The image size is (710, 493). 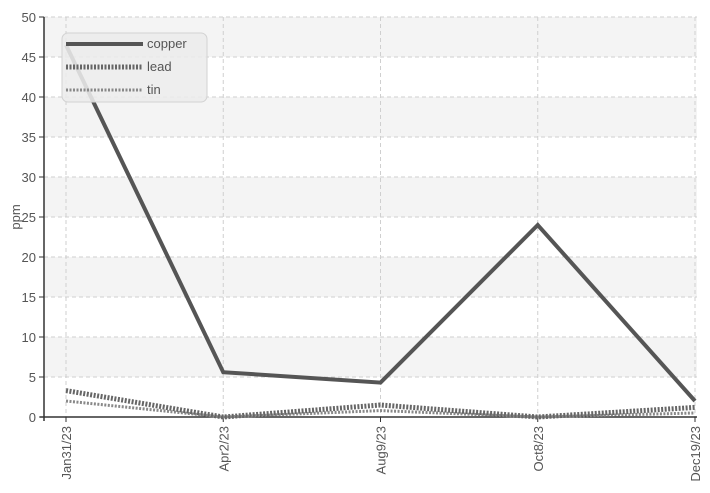 What do you see at coordinates (154, 89) in the screenshot?
I see `legend-label-tin: tin` at bounding box center [154, 89].